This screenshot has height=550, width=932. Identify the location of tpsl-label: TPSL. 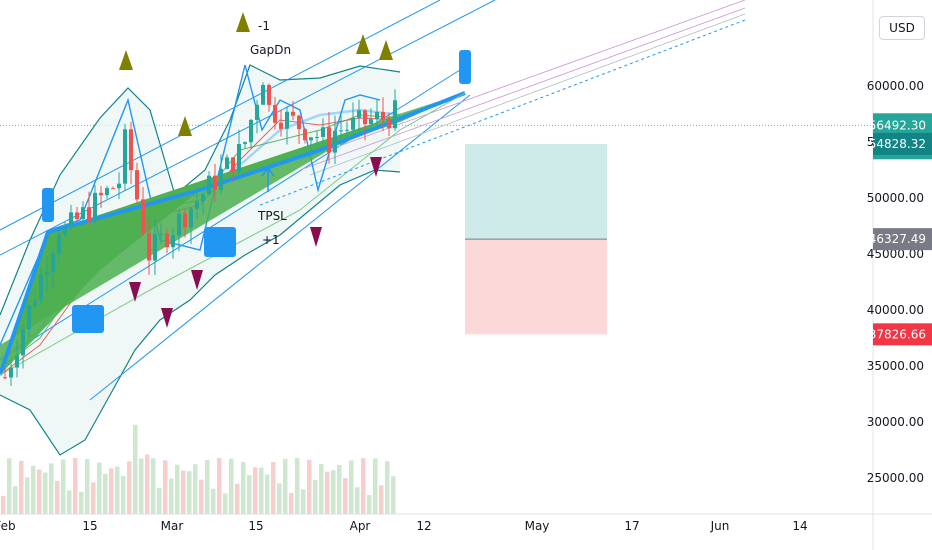
(272, 216).